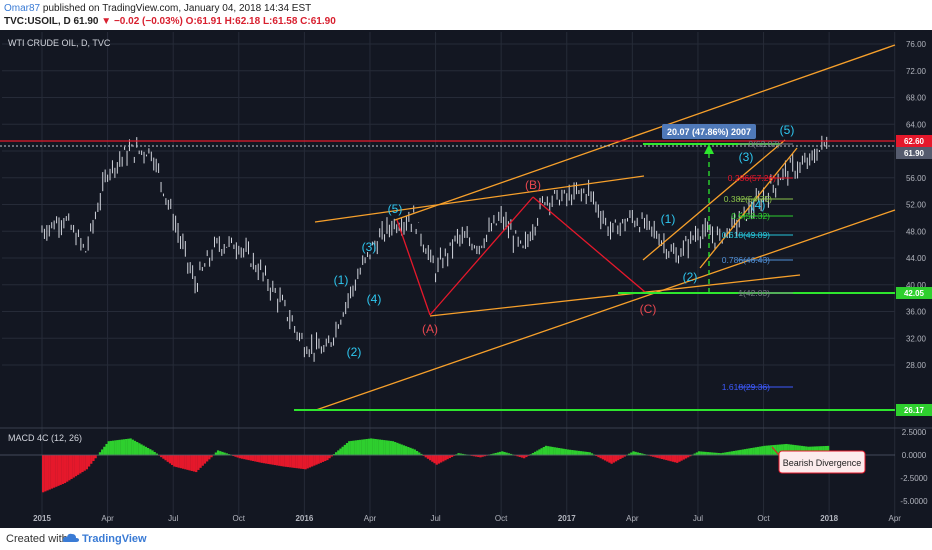 This screenshot has width=932, height=550. Describe the element at coordinates (260, 21) in the screenshot. I see `ohlc-values: O:61.91 H:62.18 L:61.58 C:61.90` at that location.